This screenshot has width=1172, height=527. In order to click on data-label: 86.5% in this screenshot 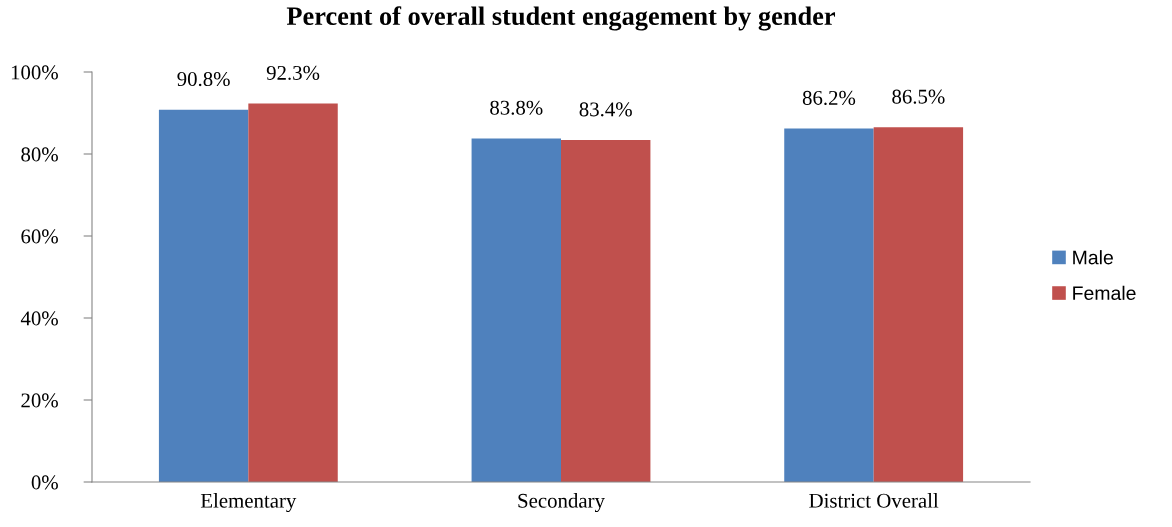, I will do `click(918, 96)`.